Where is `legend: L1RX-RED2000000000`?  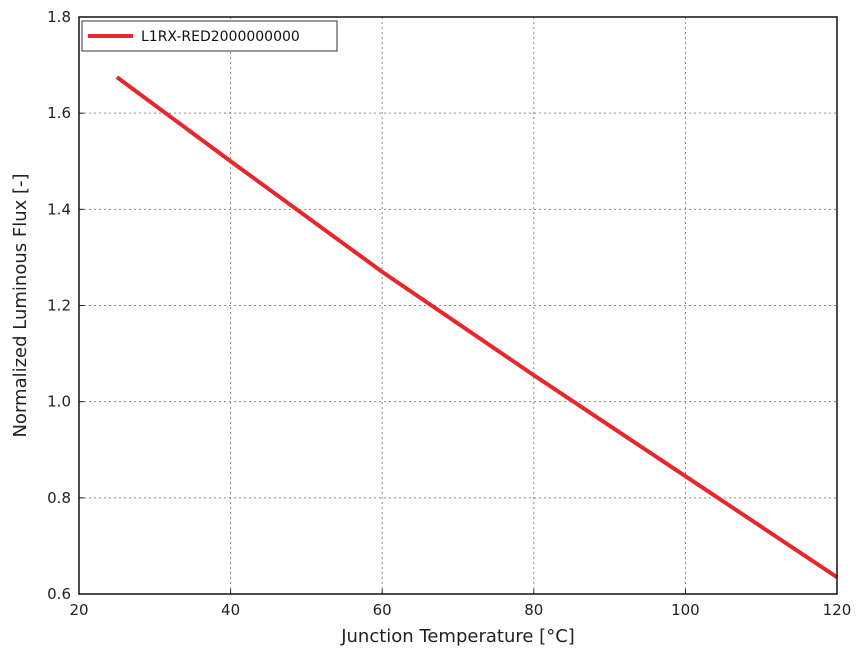 legend: L1RX-RED2000000000 is located at coordinates (209, 36).